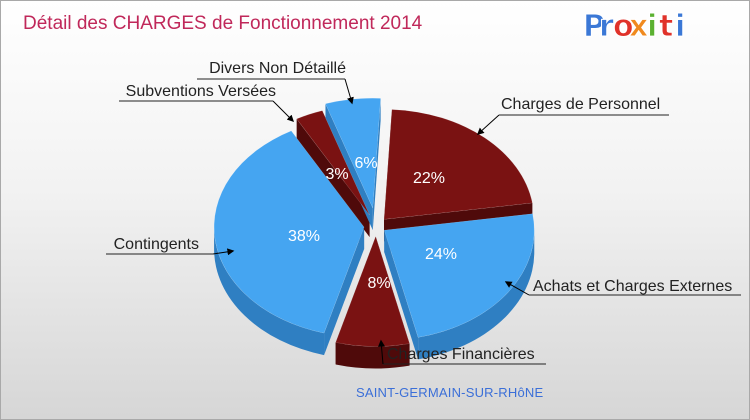 The height and width of the screenshot is (420, 750). I want to click on slice-category-label: Contingents, so click(156, 244).